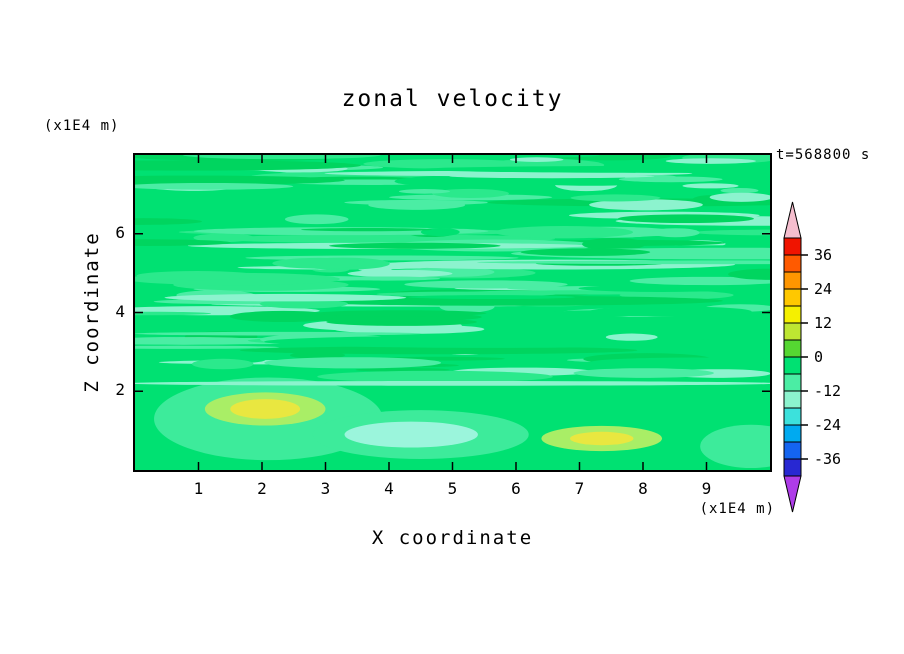  Describe the element at coordinates (120, 390) in the screenshot. I see `y-tick-label: 2` at that location.